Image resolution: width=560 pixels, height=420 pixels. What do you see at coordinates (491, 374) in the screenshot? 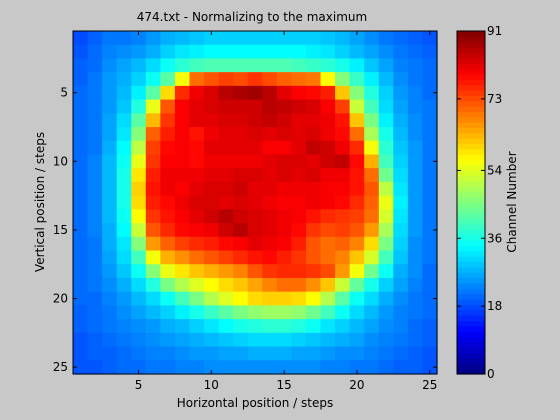
I see `colorbar-tick-label: 0` at bounding box center [491, 374].